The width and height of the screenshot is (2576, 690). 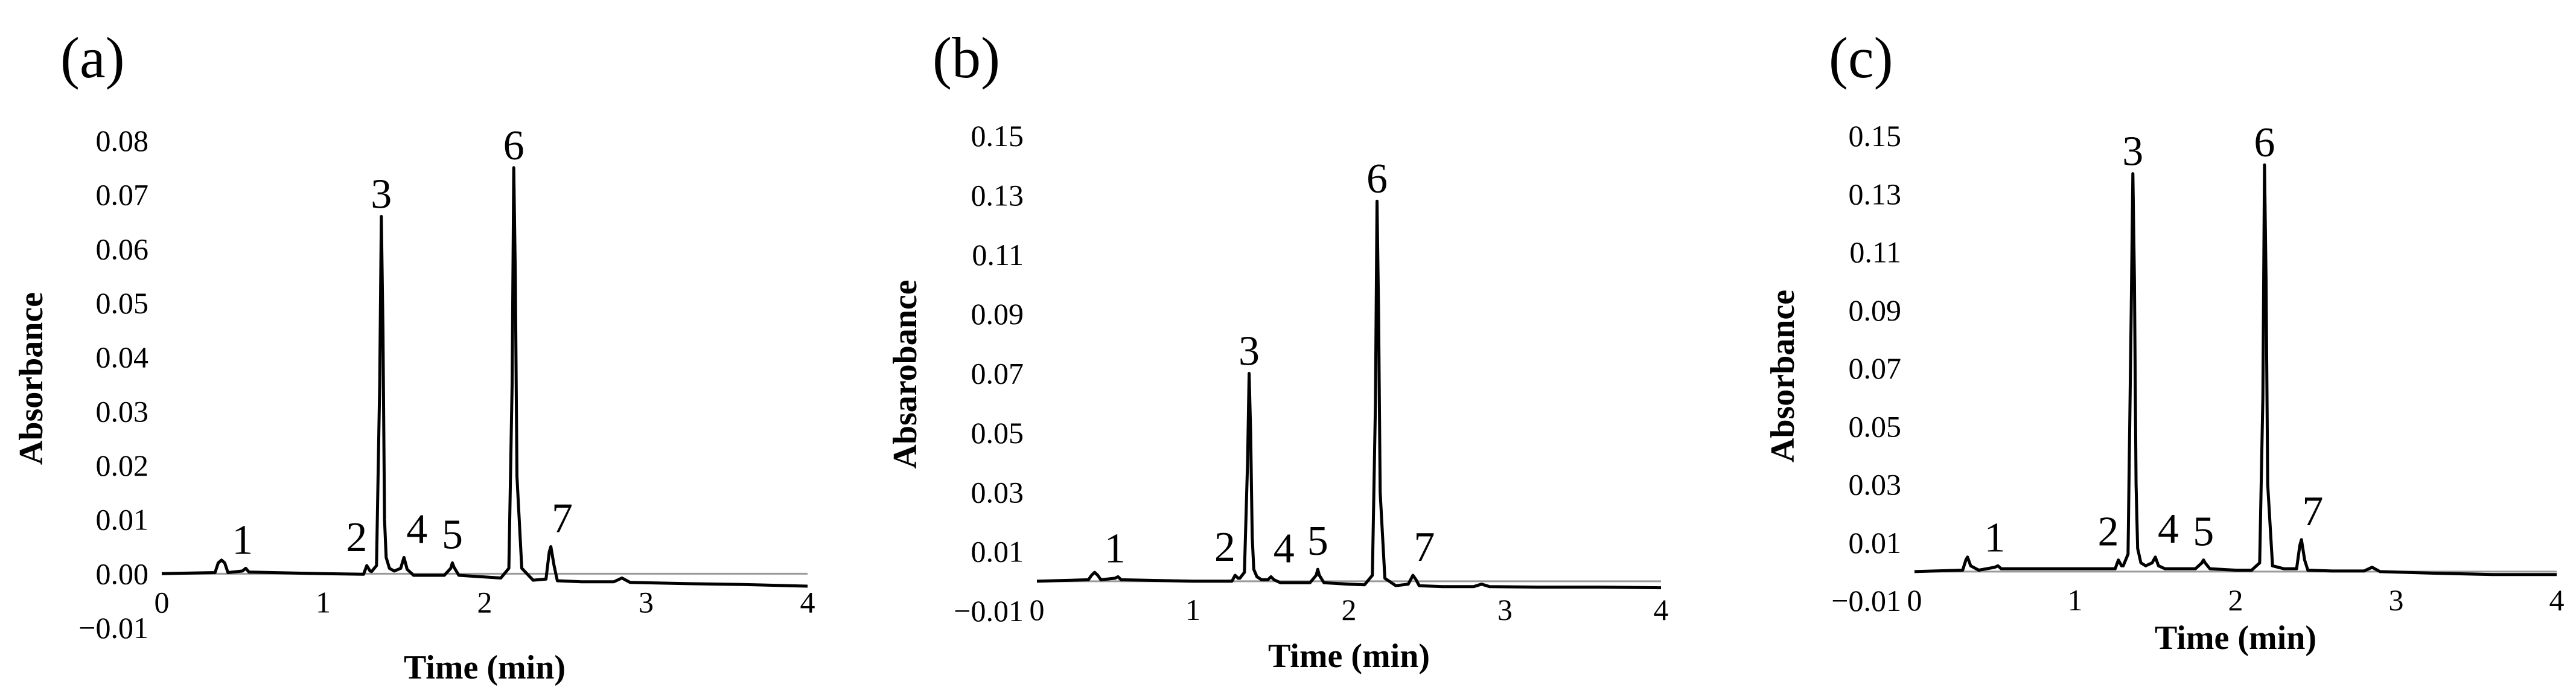 I want to click on panel-label: (b), so click(x=966, y=57).